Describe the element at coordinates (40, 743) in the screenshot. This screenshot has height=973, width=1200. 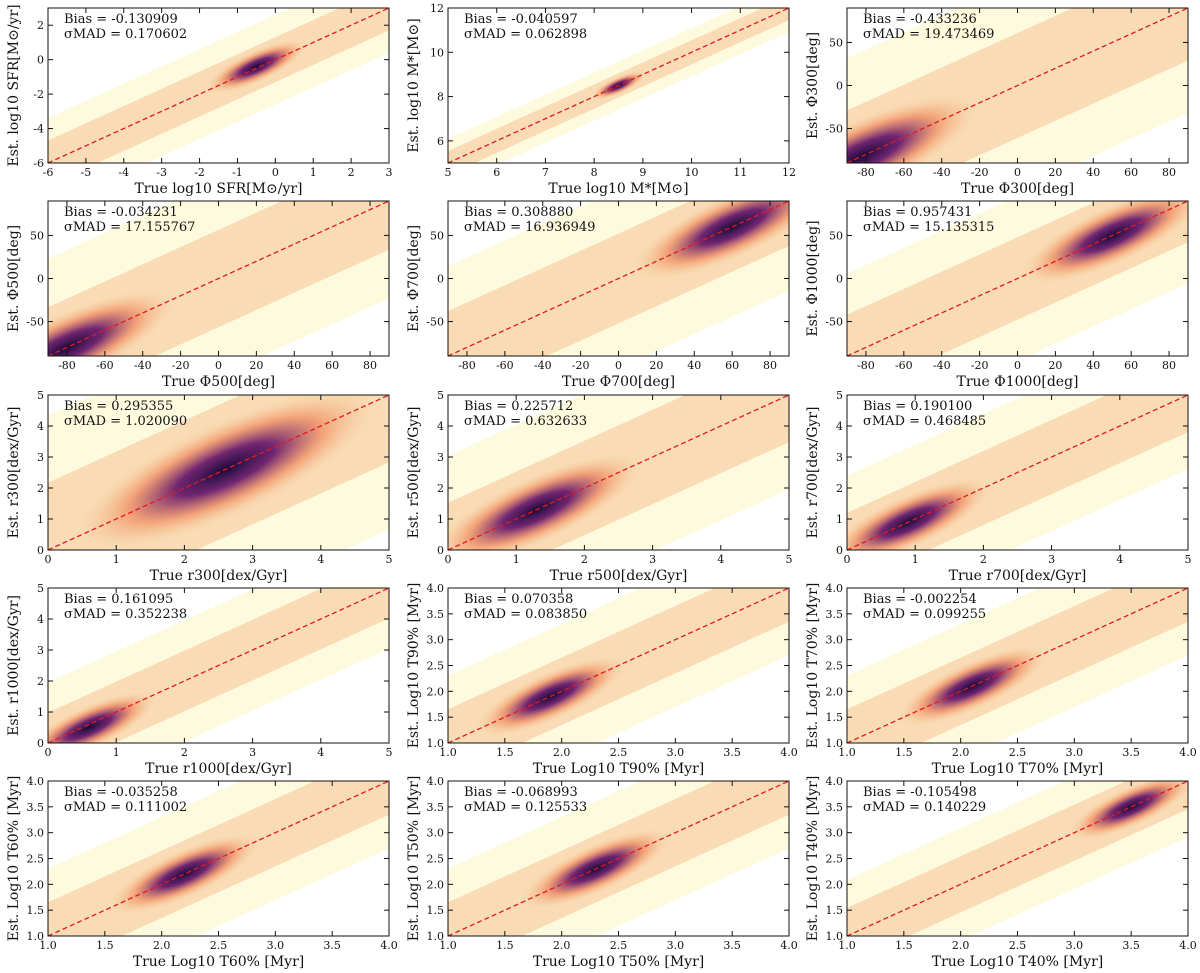
I see `chart-10-ytick-label: 0` at that location.